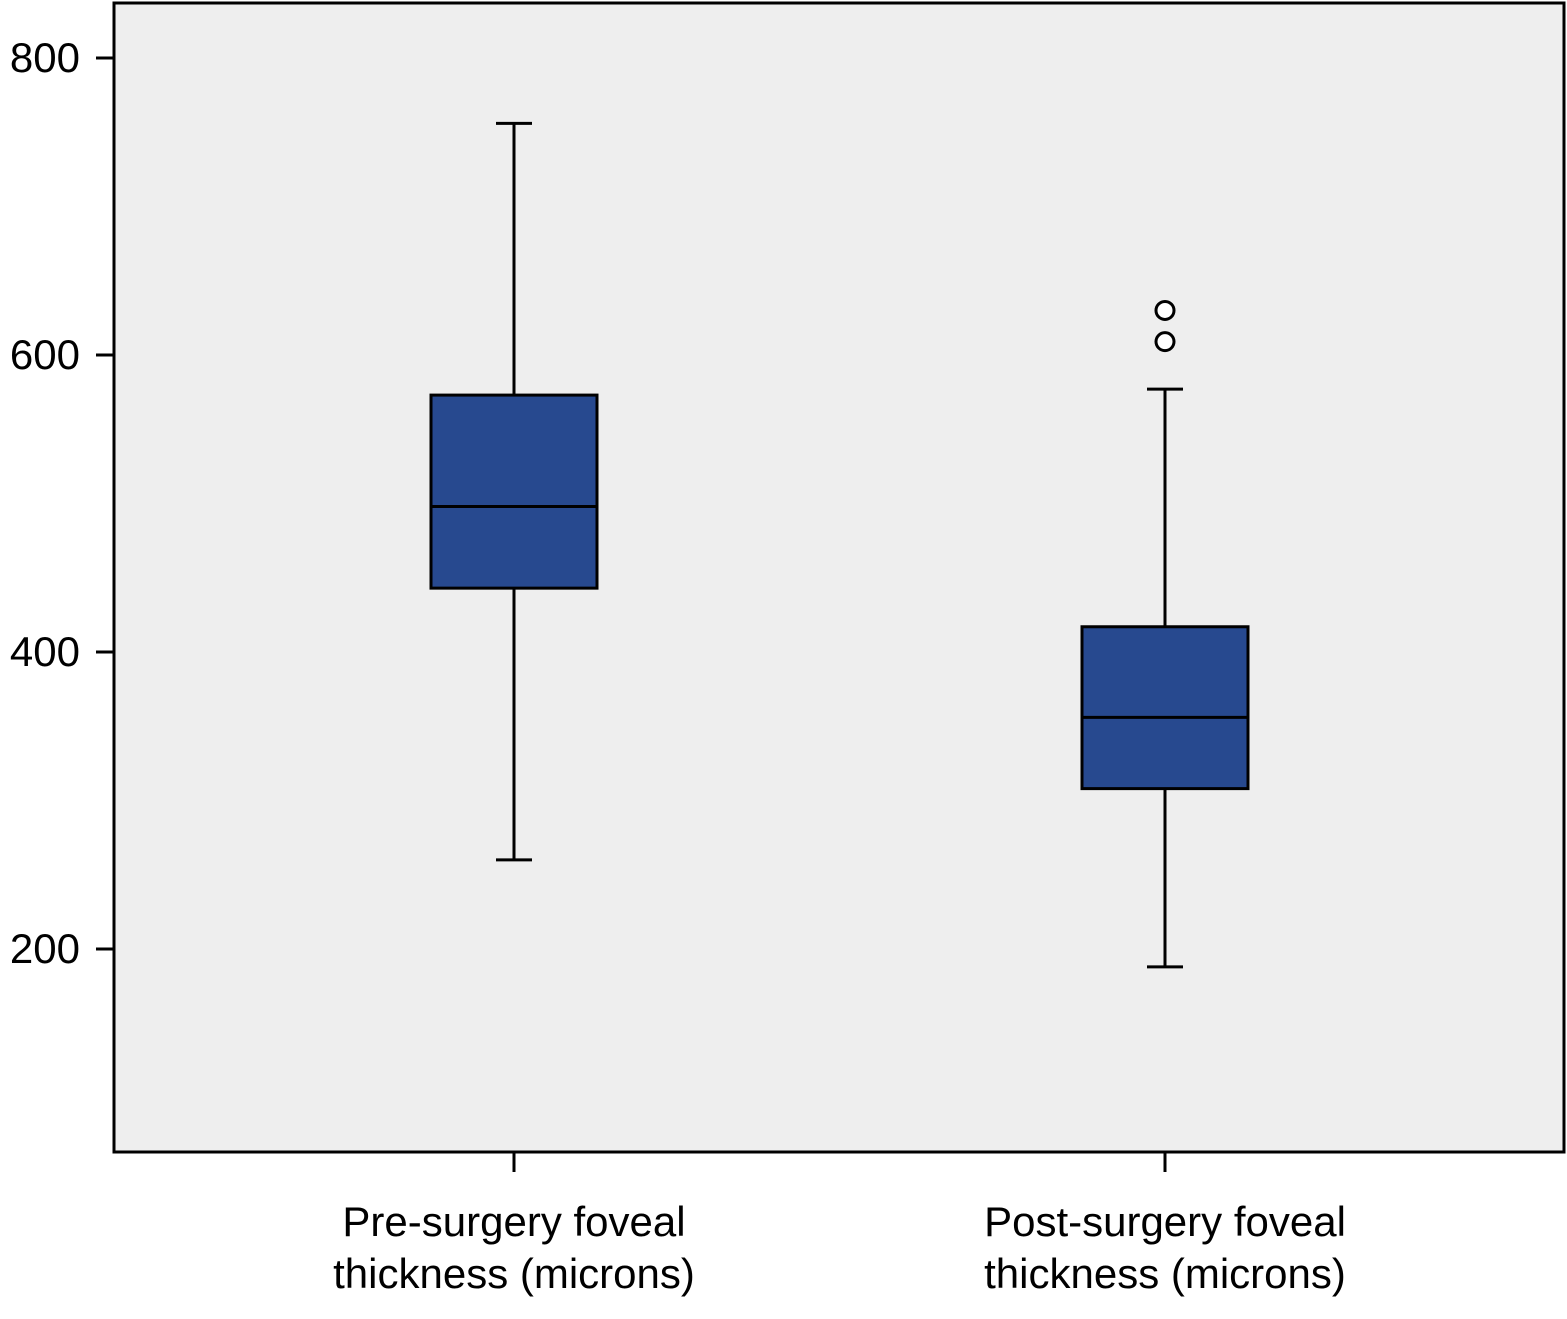 This screenshot has height=1319, width=1567. I want to click on x-category-label: Pre-surgery foveal thickness (microns), so click(514, 1247).